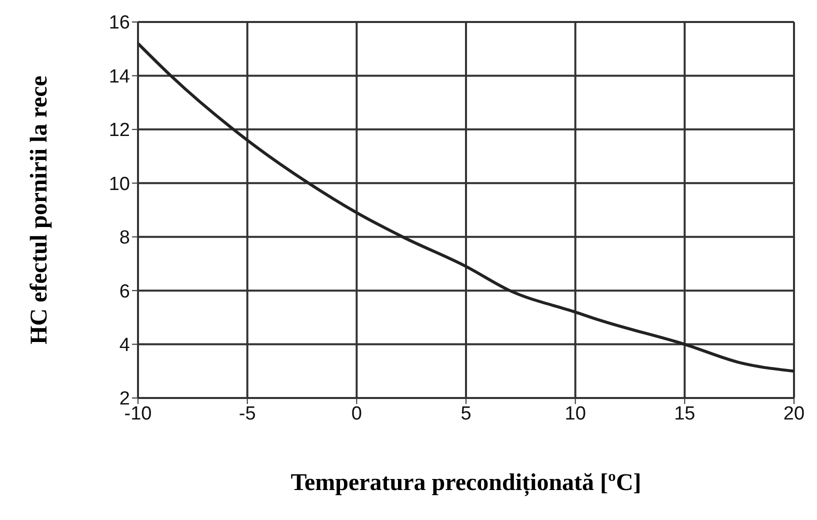 This screenshot has height=520, width=817. Describe the element at coordinates (124, 345) in the screenshot. I see `y-tick-label: 4` at that location.